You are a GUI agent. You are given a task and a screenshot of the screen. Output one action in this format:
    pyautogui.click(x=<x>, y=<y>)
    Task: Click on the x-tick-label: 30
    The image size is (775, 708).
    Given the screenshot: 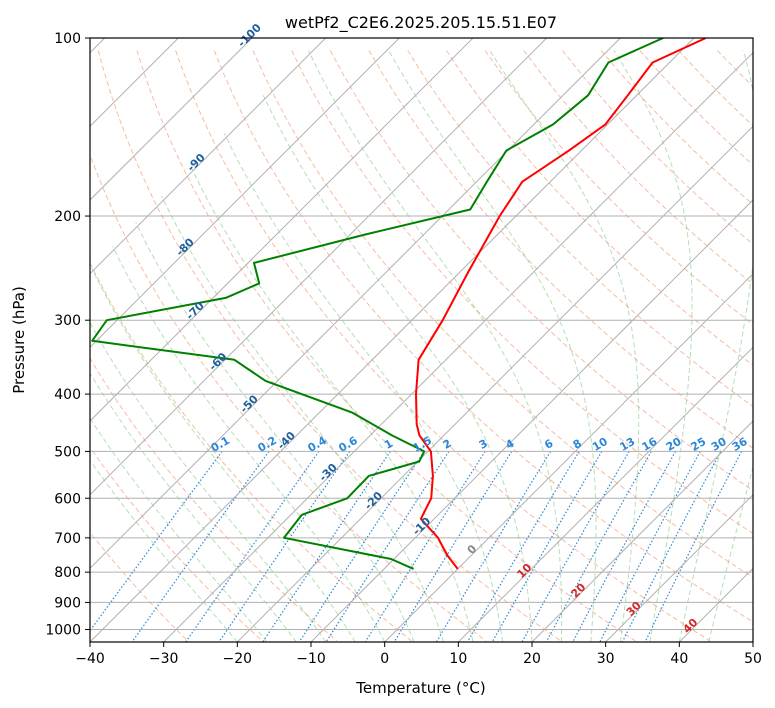 What is the action you would take?
    pyautogui.click(x=606, y=659)
    